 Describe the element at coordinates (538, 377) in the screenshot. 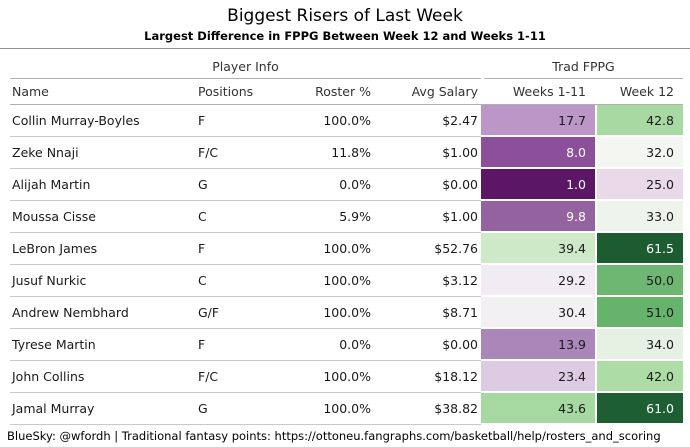

I see `cell-weeks-1-11: 23.4` at that location.